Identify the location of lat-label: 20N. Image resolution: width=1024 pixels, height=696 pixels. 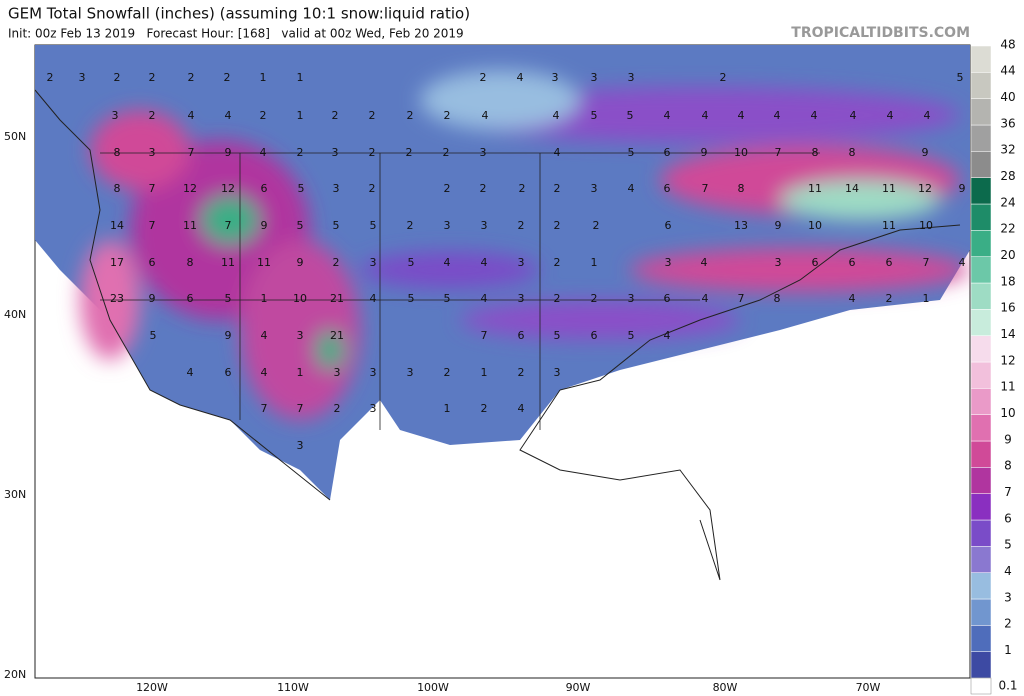
(15, 674).